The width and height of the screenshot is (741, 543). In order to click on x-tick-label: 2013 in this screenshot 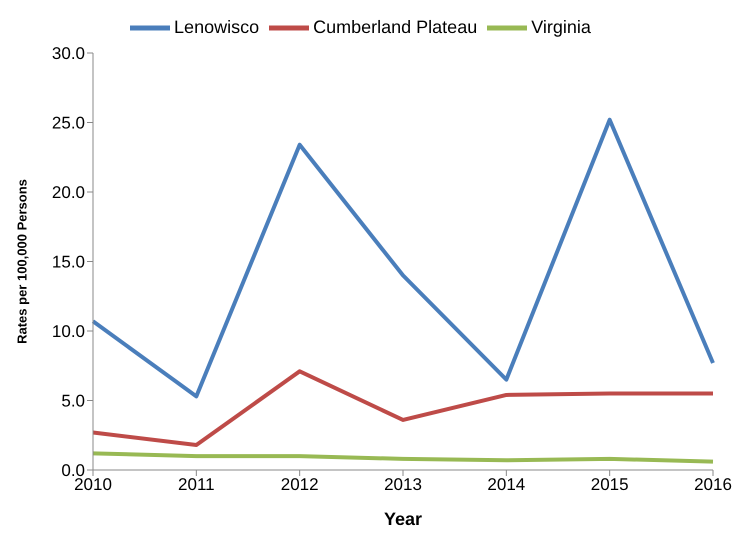, I will do `click(403, 484)`.